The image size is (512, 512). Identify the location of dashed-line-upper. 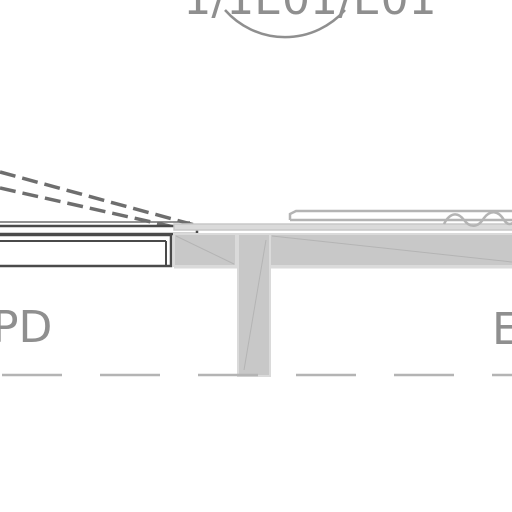
(99, 199).